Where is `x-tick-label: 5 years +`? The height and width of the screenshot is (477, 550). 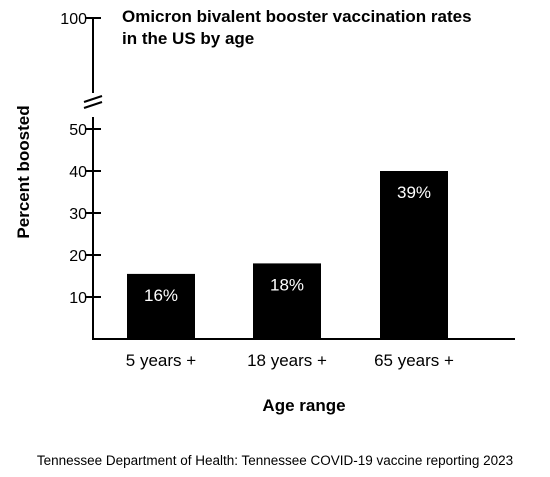
x-tick-label: 5 years + is located at coordinates (161, 360).